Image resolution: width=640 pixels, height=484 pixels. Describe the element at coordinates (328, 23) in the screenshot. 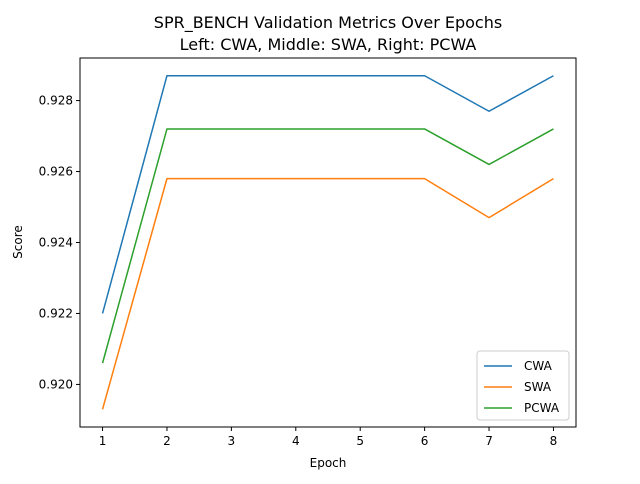

I see `chart-title: SPR_BENCH Validation Metrics Over Epochs` at that location.